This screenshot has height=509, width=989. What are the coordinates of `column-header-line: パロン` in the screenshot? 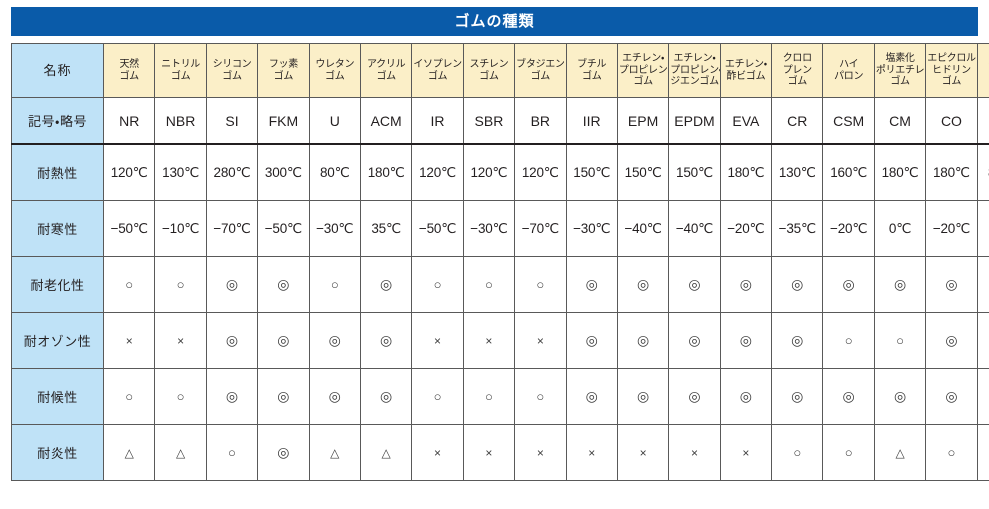 It's located at (849, 76).